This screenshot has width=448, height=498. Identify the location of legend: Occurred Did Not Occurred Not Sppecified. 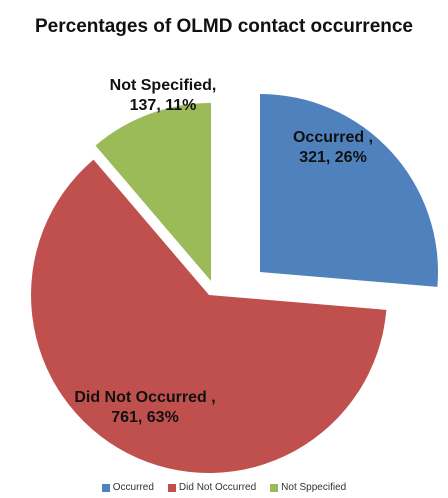
(224, 487).